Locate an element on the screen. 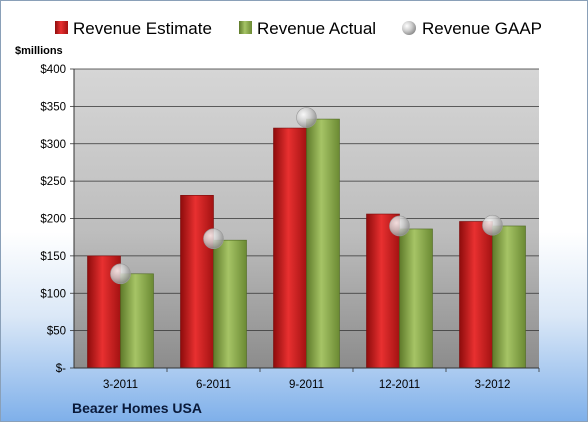  x-tick-label: 3-2011 is located at coordinates (120, 385).